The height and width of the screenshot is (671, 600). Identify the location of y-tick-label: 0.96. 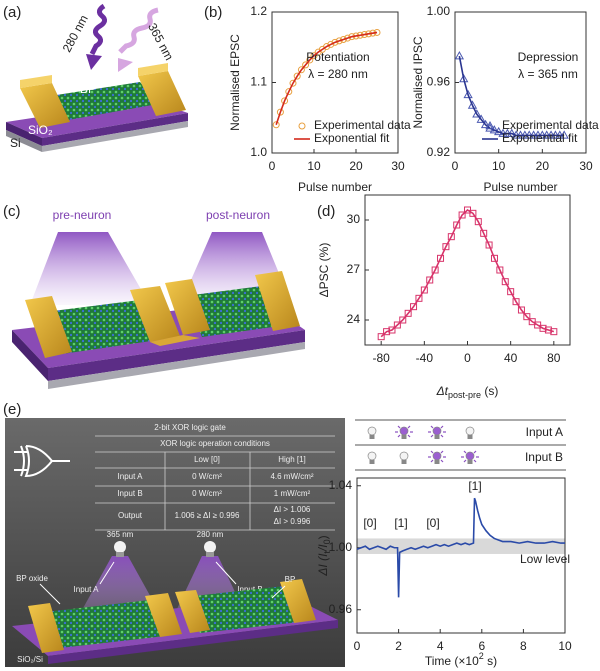
(439, 82).